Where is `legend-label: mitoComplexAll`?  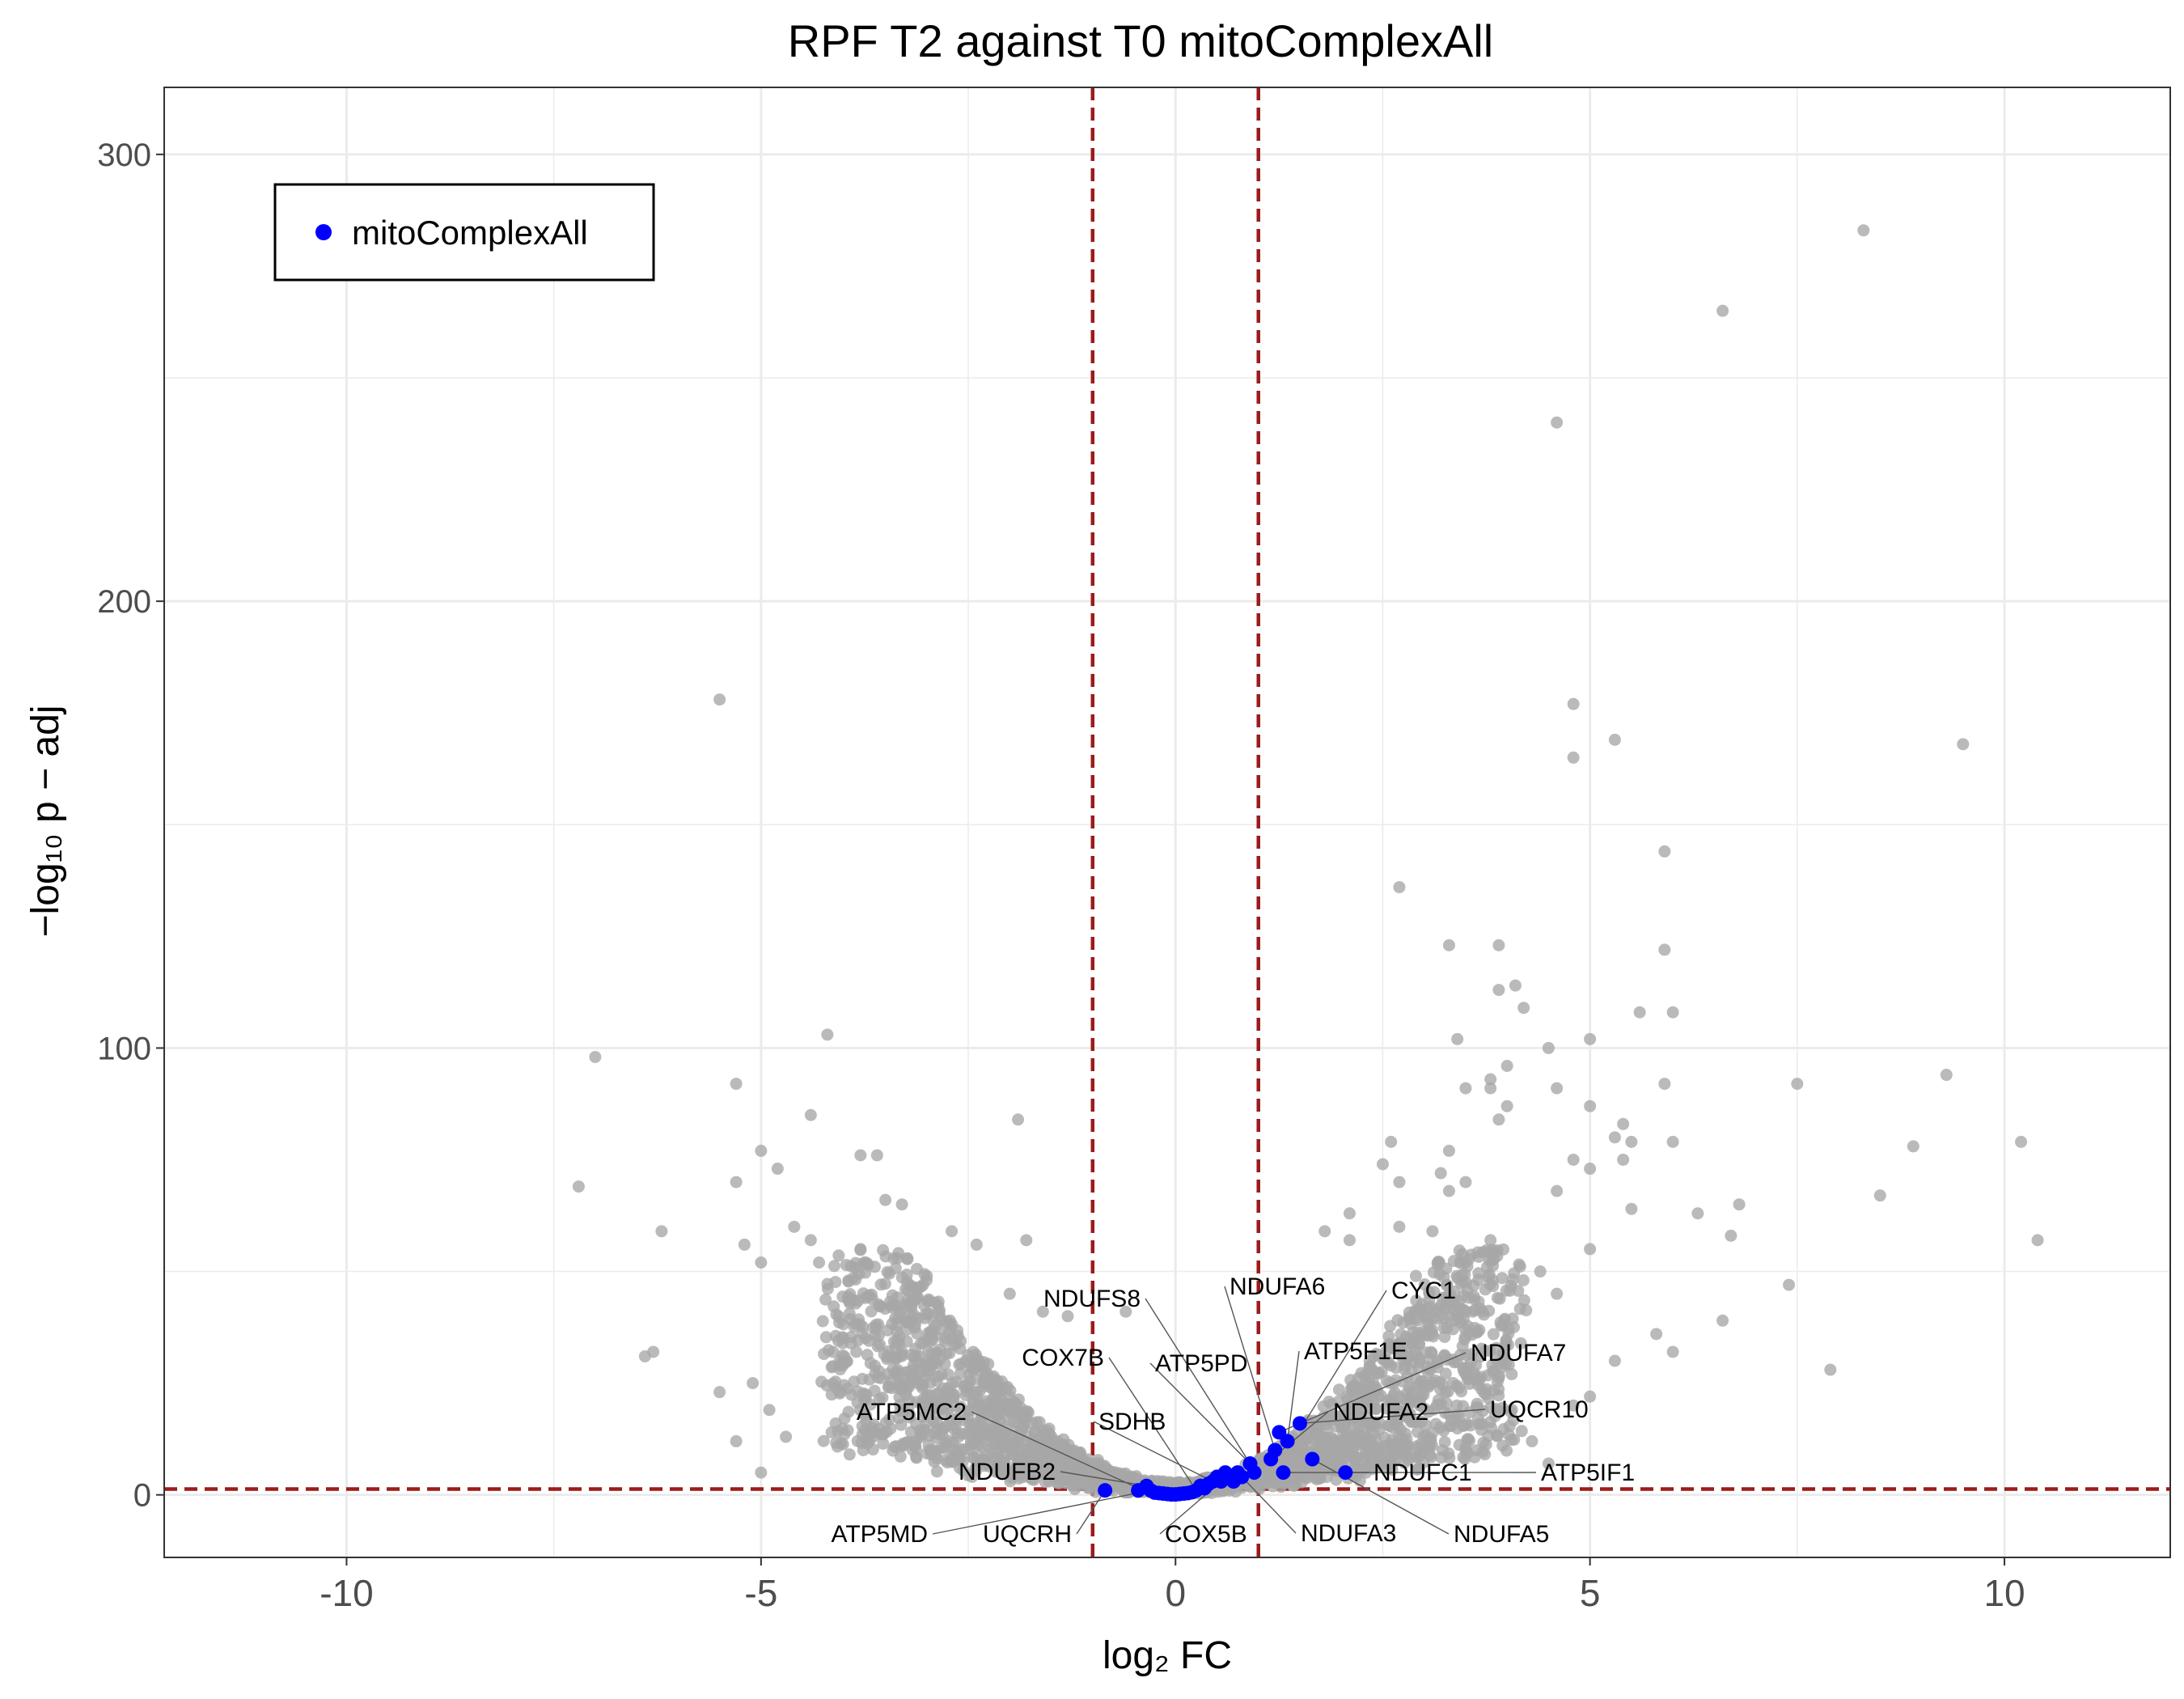
legend-label: mitoComplexAll is located at coordinates (470, 233).